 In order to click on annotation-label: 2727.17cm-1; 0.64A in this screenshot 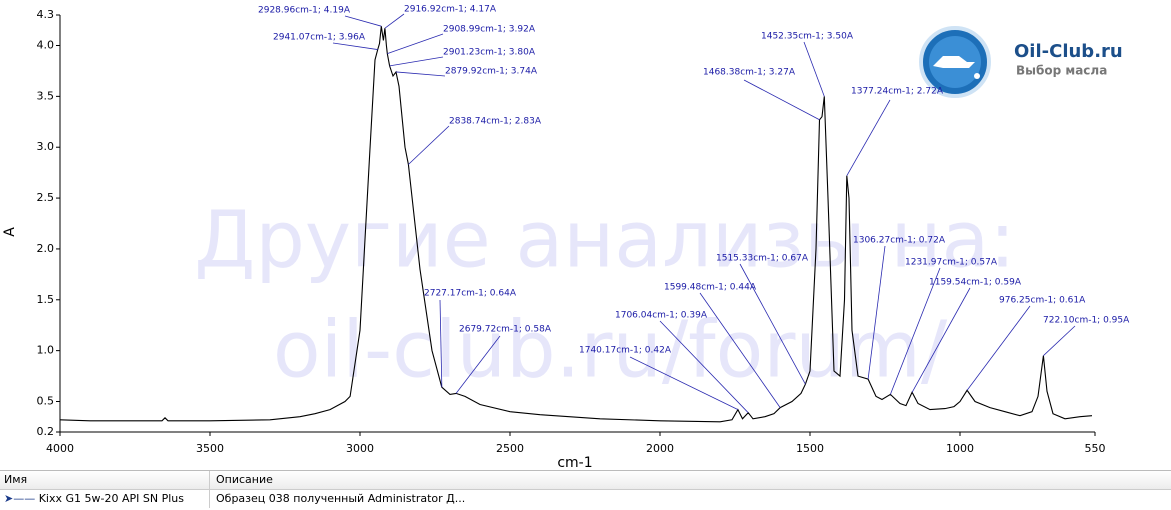, I will do `click(470, 294)`.